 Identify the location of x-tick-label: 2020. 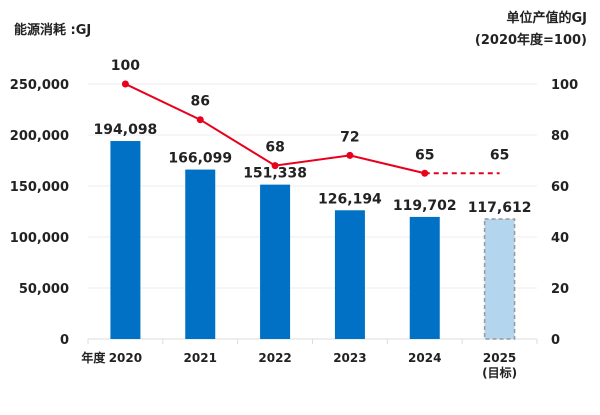
(125, 358).